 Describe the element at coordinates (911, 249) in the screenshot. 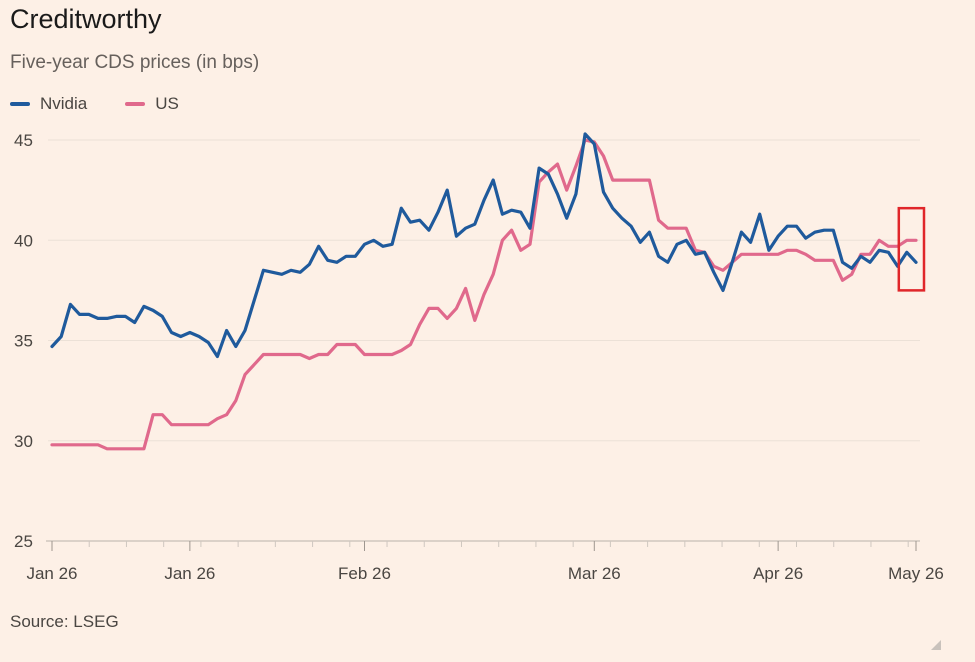

I see `highlight-box` at that location.